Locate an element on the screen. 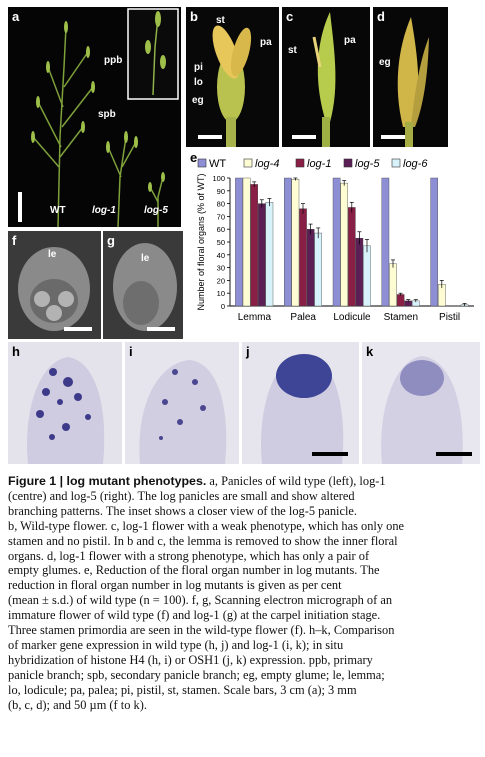  pa-annotation-c: pa is located at coordinates (350, 40).